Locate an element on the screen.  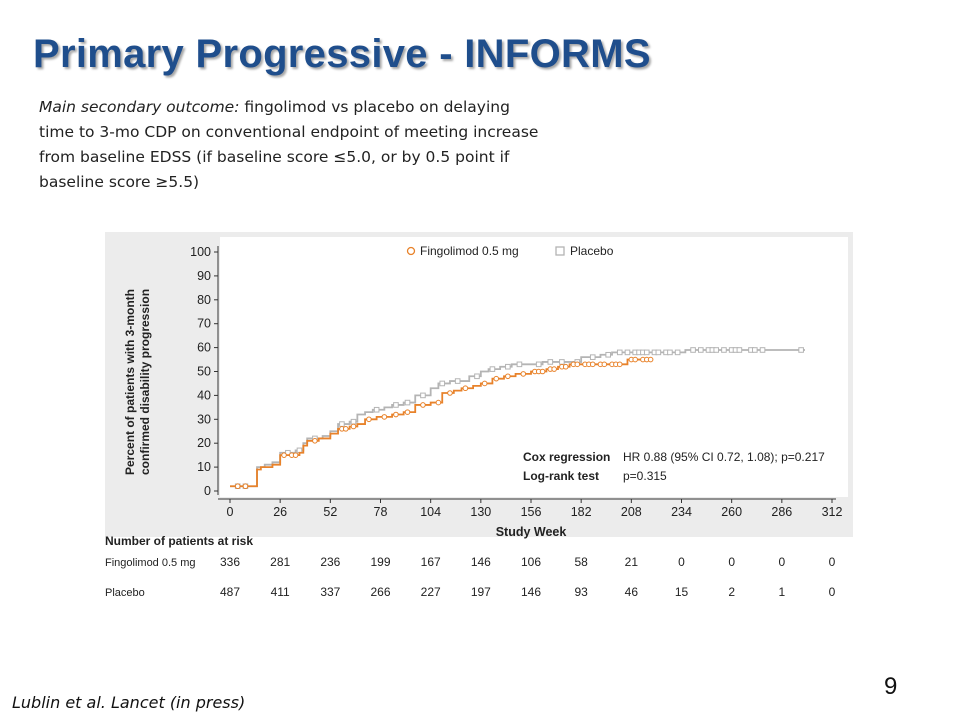
risk-cell: 21 is located at coordinates (632, 562).